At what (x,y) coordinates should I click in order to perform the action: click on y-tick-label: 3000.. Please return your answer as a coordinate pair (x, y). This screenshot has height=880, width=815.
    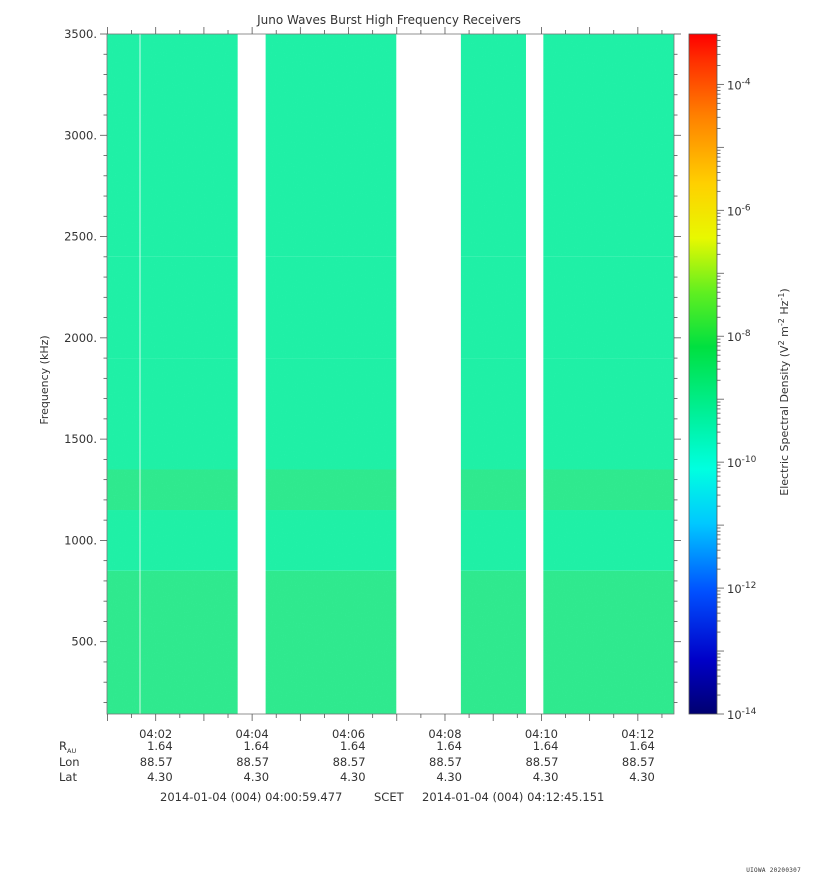
    Looking at the image, I should click on (80, 135).